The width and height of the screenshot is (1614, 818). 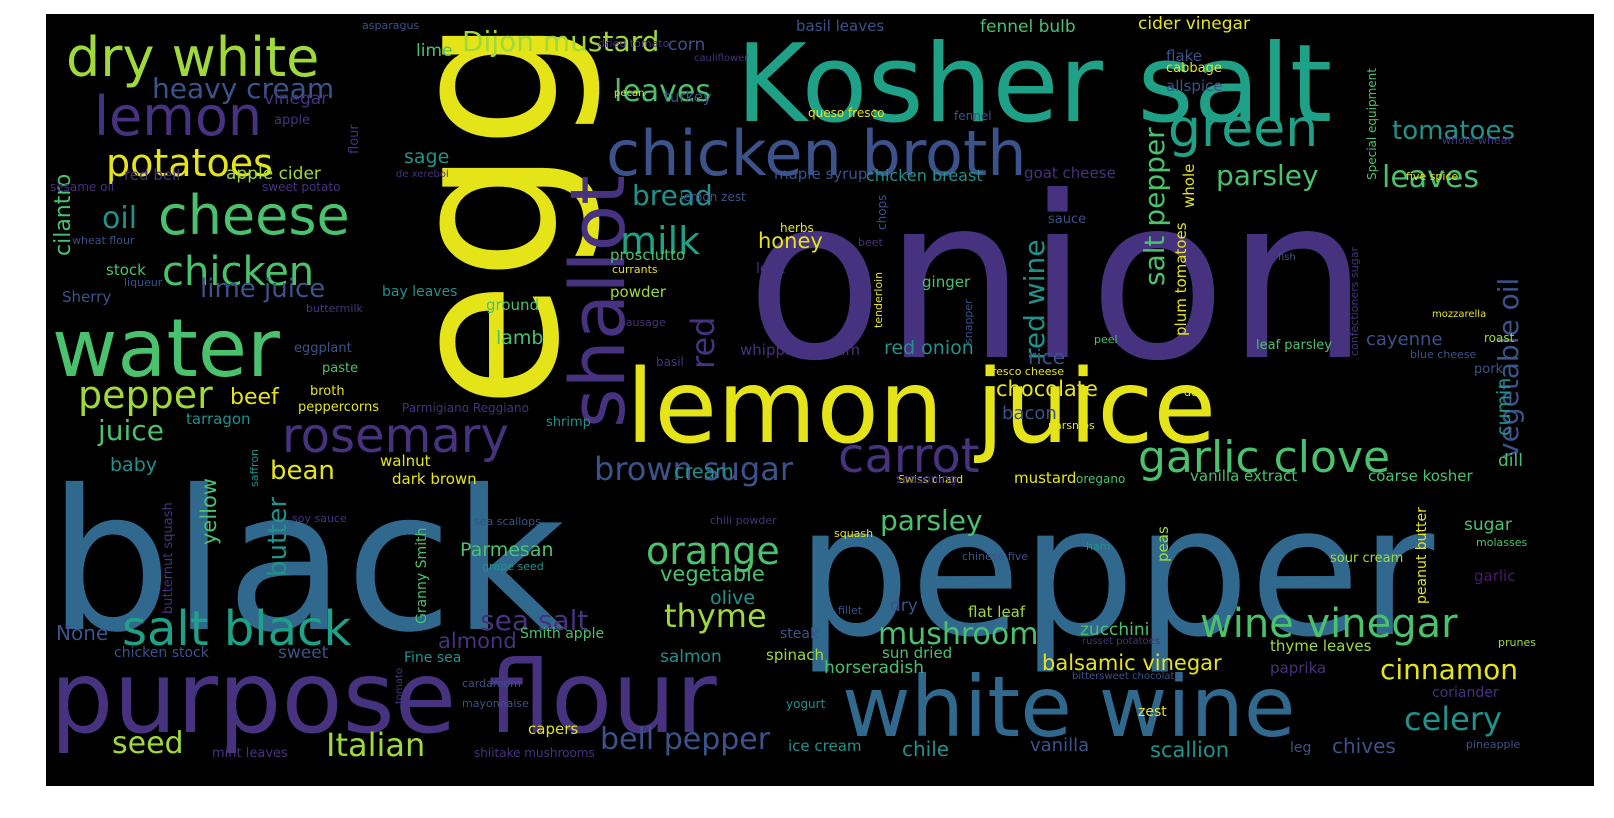 What do you see at coordinates (1071, 425) in the screenshot?
I see `word-parsnips: parsnips` at bounding box center [1071, 425].